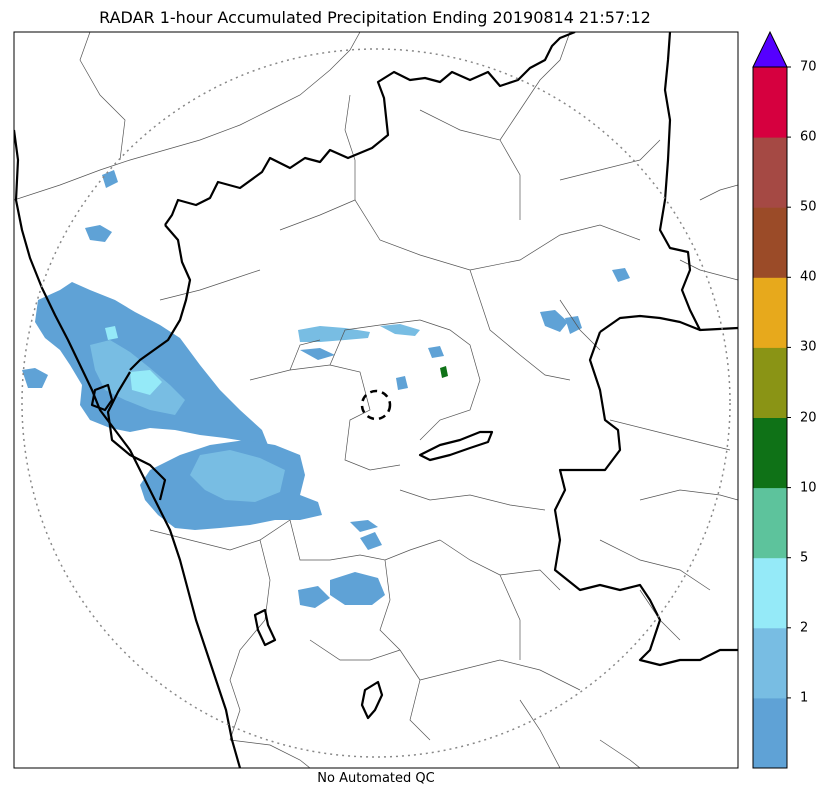 Image resolution: width=825 pixels, height=797 pixels. What do you see at coordinates (808, 488) in the screenshot?
I see `colorbar-tick-label: 10` at bounding box center [808, 488].